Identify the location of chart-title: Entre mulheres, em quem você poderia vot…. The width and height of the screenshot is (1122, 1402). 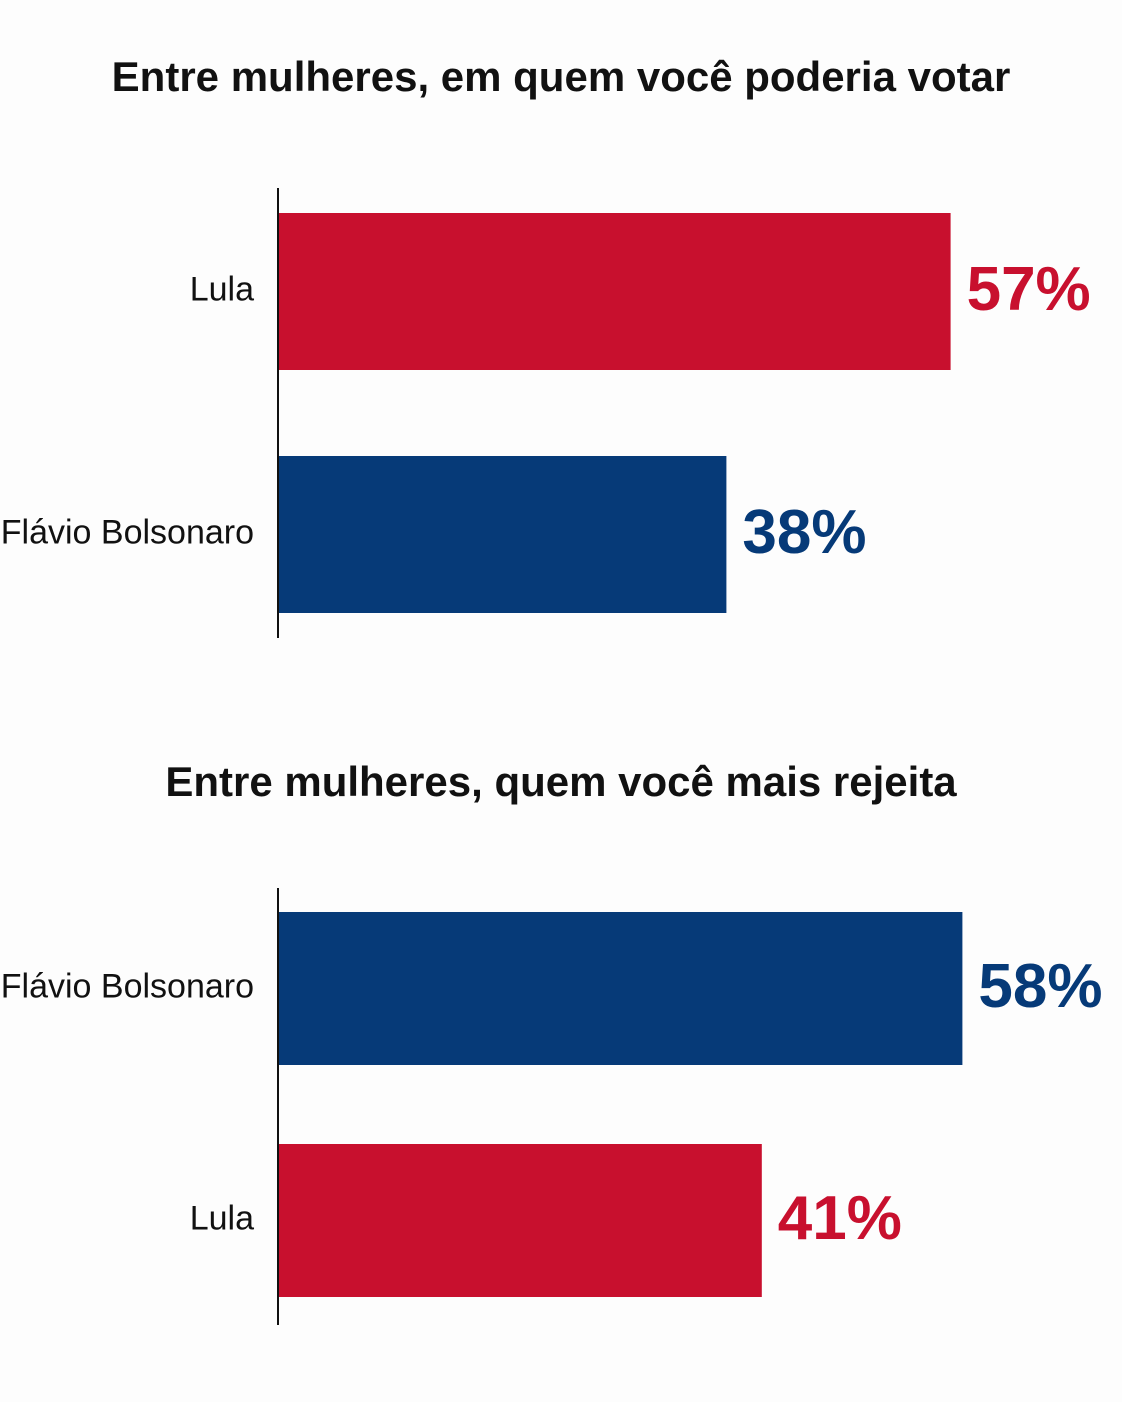
(561, 76).